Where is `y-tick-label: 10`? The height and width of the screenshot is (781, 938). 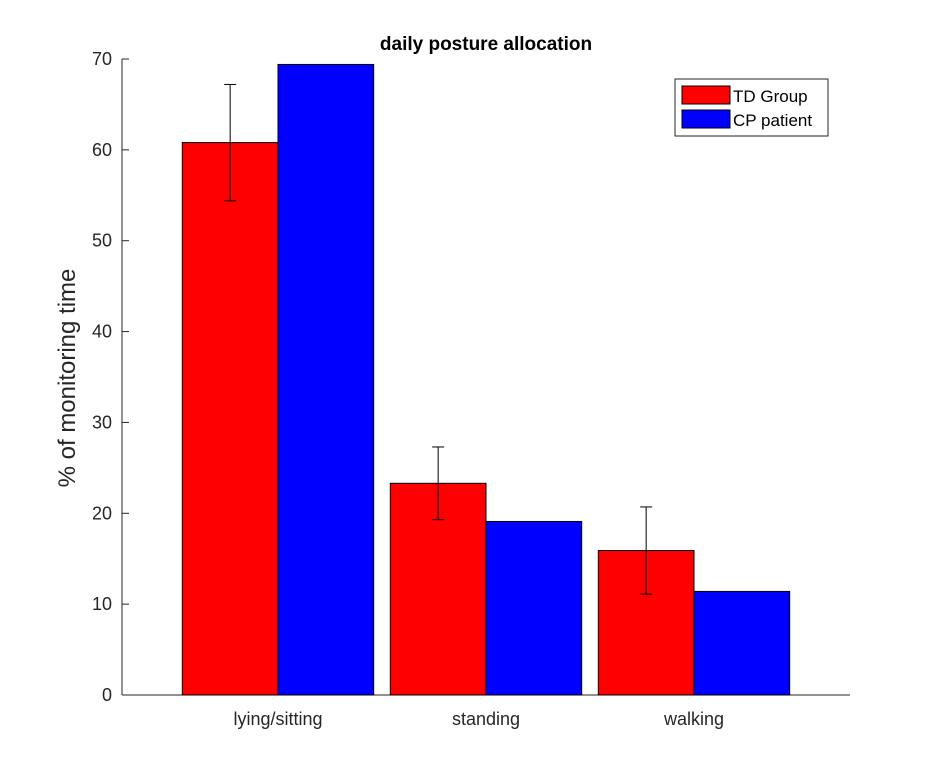 y-tick-label: 10 is located at coordinates (102, 604).